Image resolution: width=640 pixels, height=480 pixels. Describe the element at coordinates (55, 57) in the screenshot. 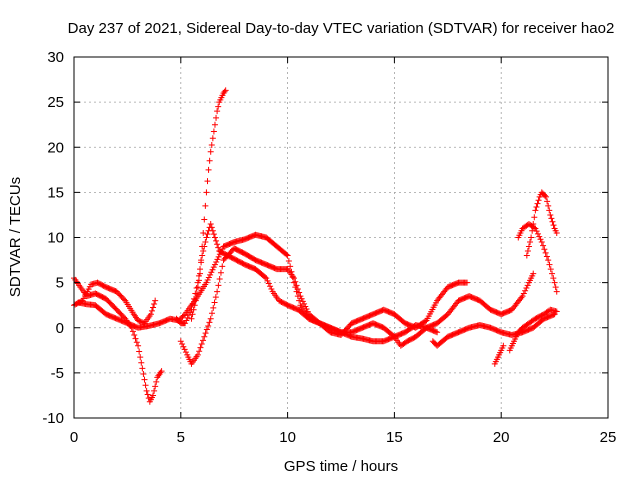

I see `y-tick-label: 30` at that location.